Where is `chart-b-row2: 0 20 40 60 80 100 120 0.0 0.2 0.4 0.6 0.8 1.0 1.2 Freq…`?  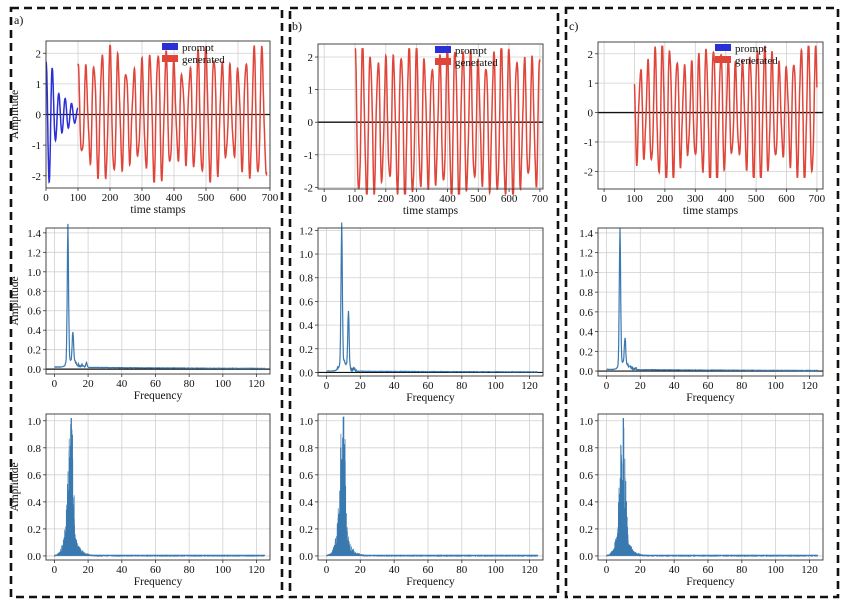
chart-b-row2: 0 20 40 60 80 100 120 0.0 0.2 0.4 0.6 0.8 1.0 1.2 Freq… is located at coordinates (421, 313).